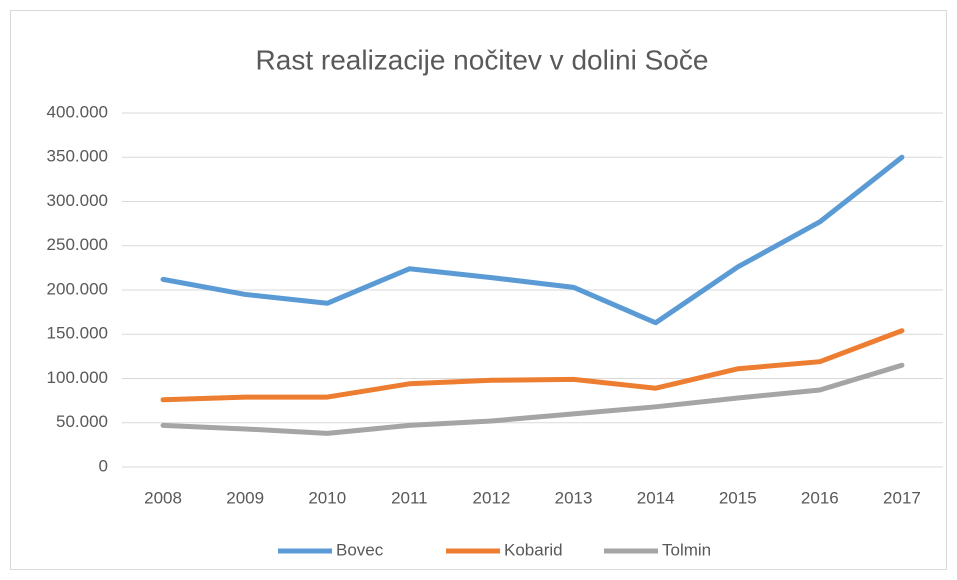 This screenshot has height=580, width=957. What do you see at coordinates (482, 59) in the screenshot?
I see `chart-title: Rast realizacije nočitev v dolini Soče` at bounding box center [482, 59].